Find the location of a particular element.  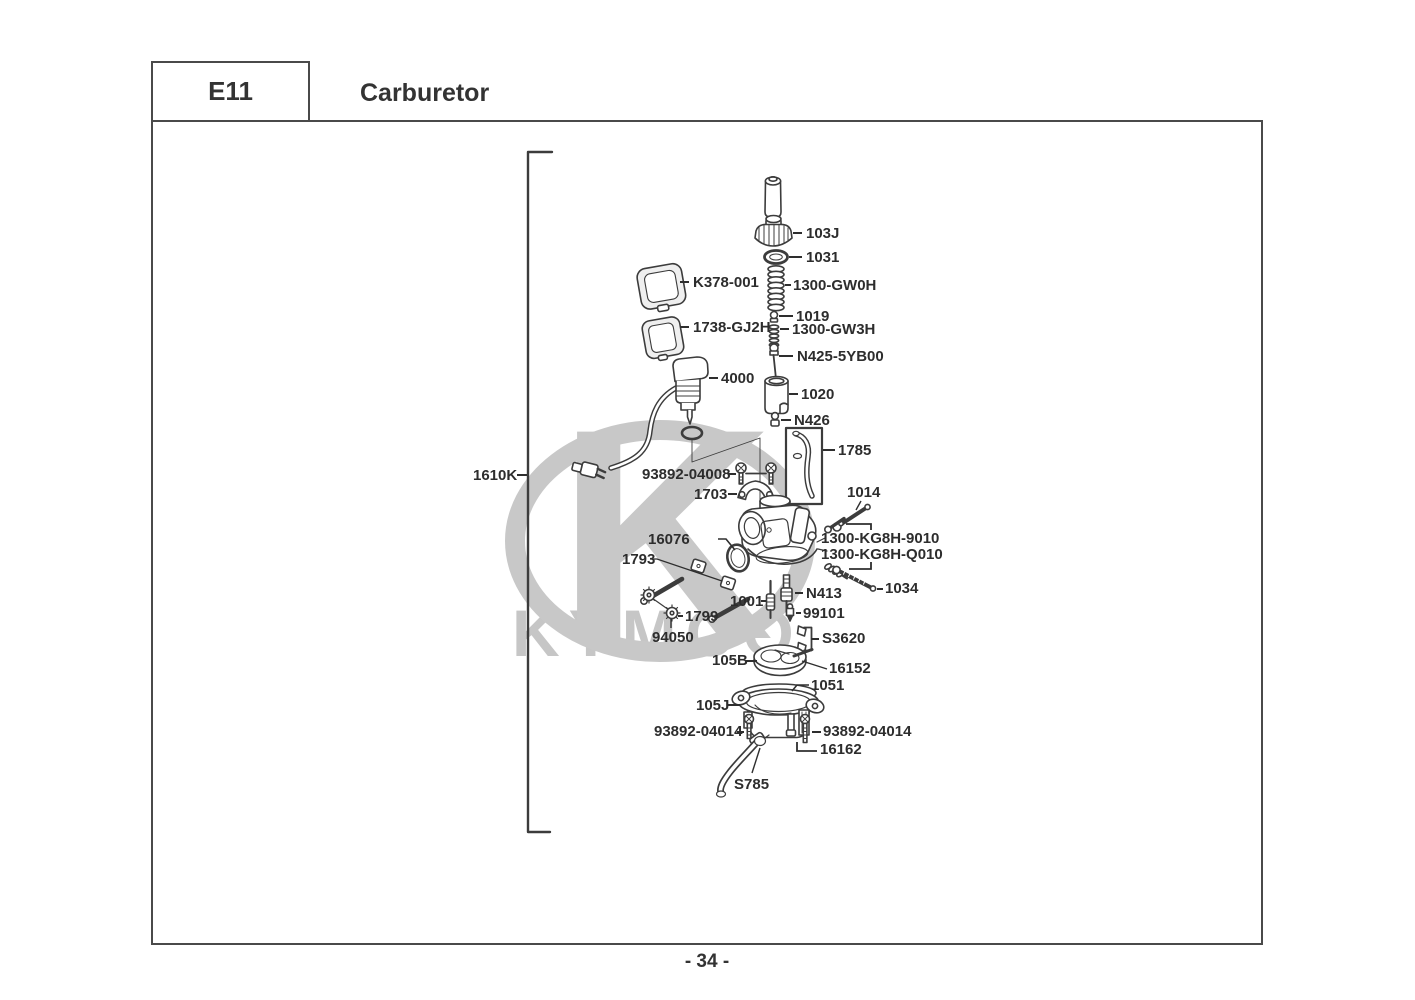

leader-lines is located at coordinates (700, 503).